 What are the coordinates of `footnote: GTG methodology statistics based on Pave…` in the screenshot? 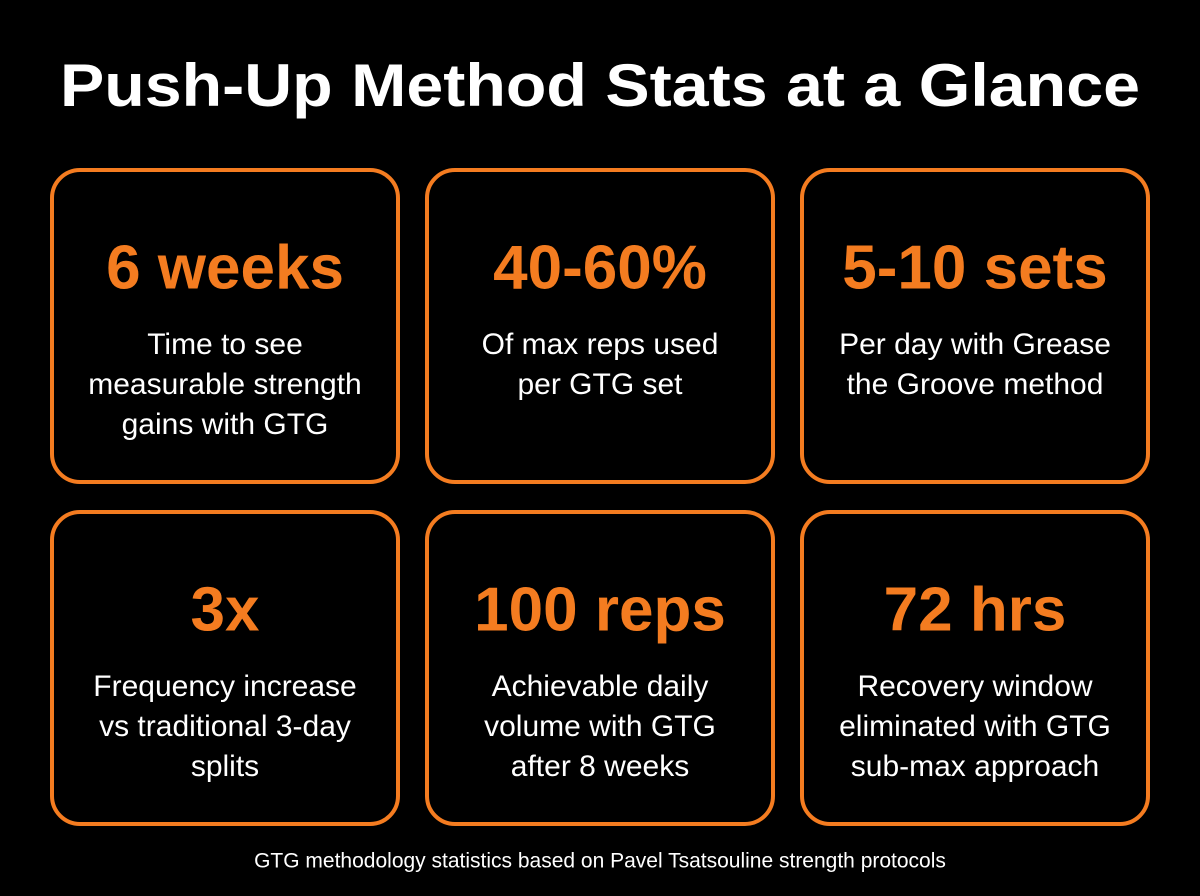 It's located at (600, 861).